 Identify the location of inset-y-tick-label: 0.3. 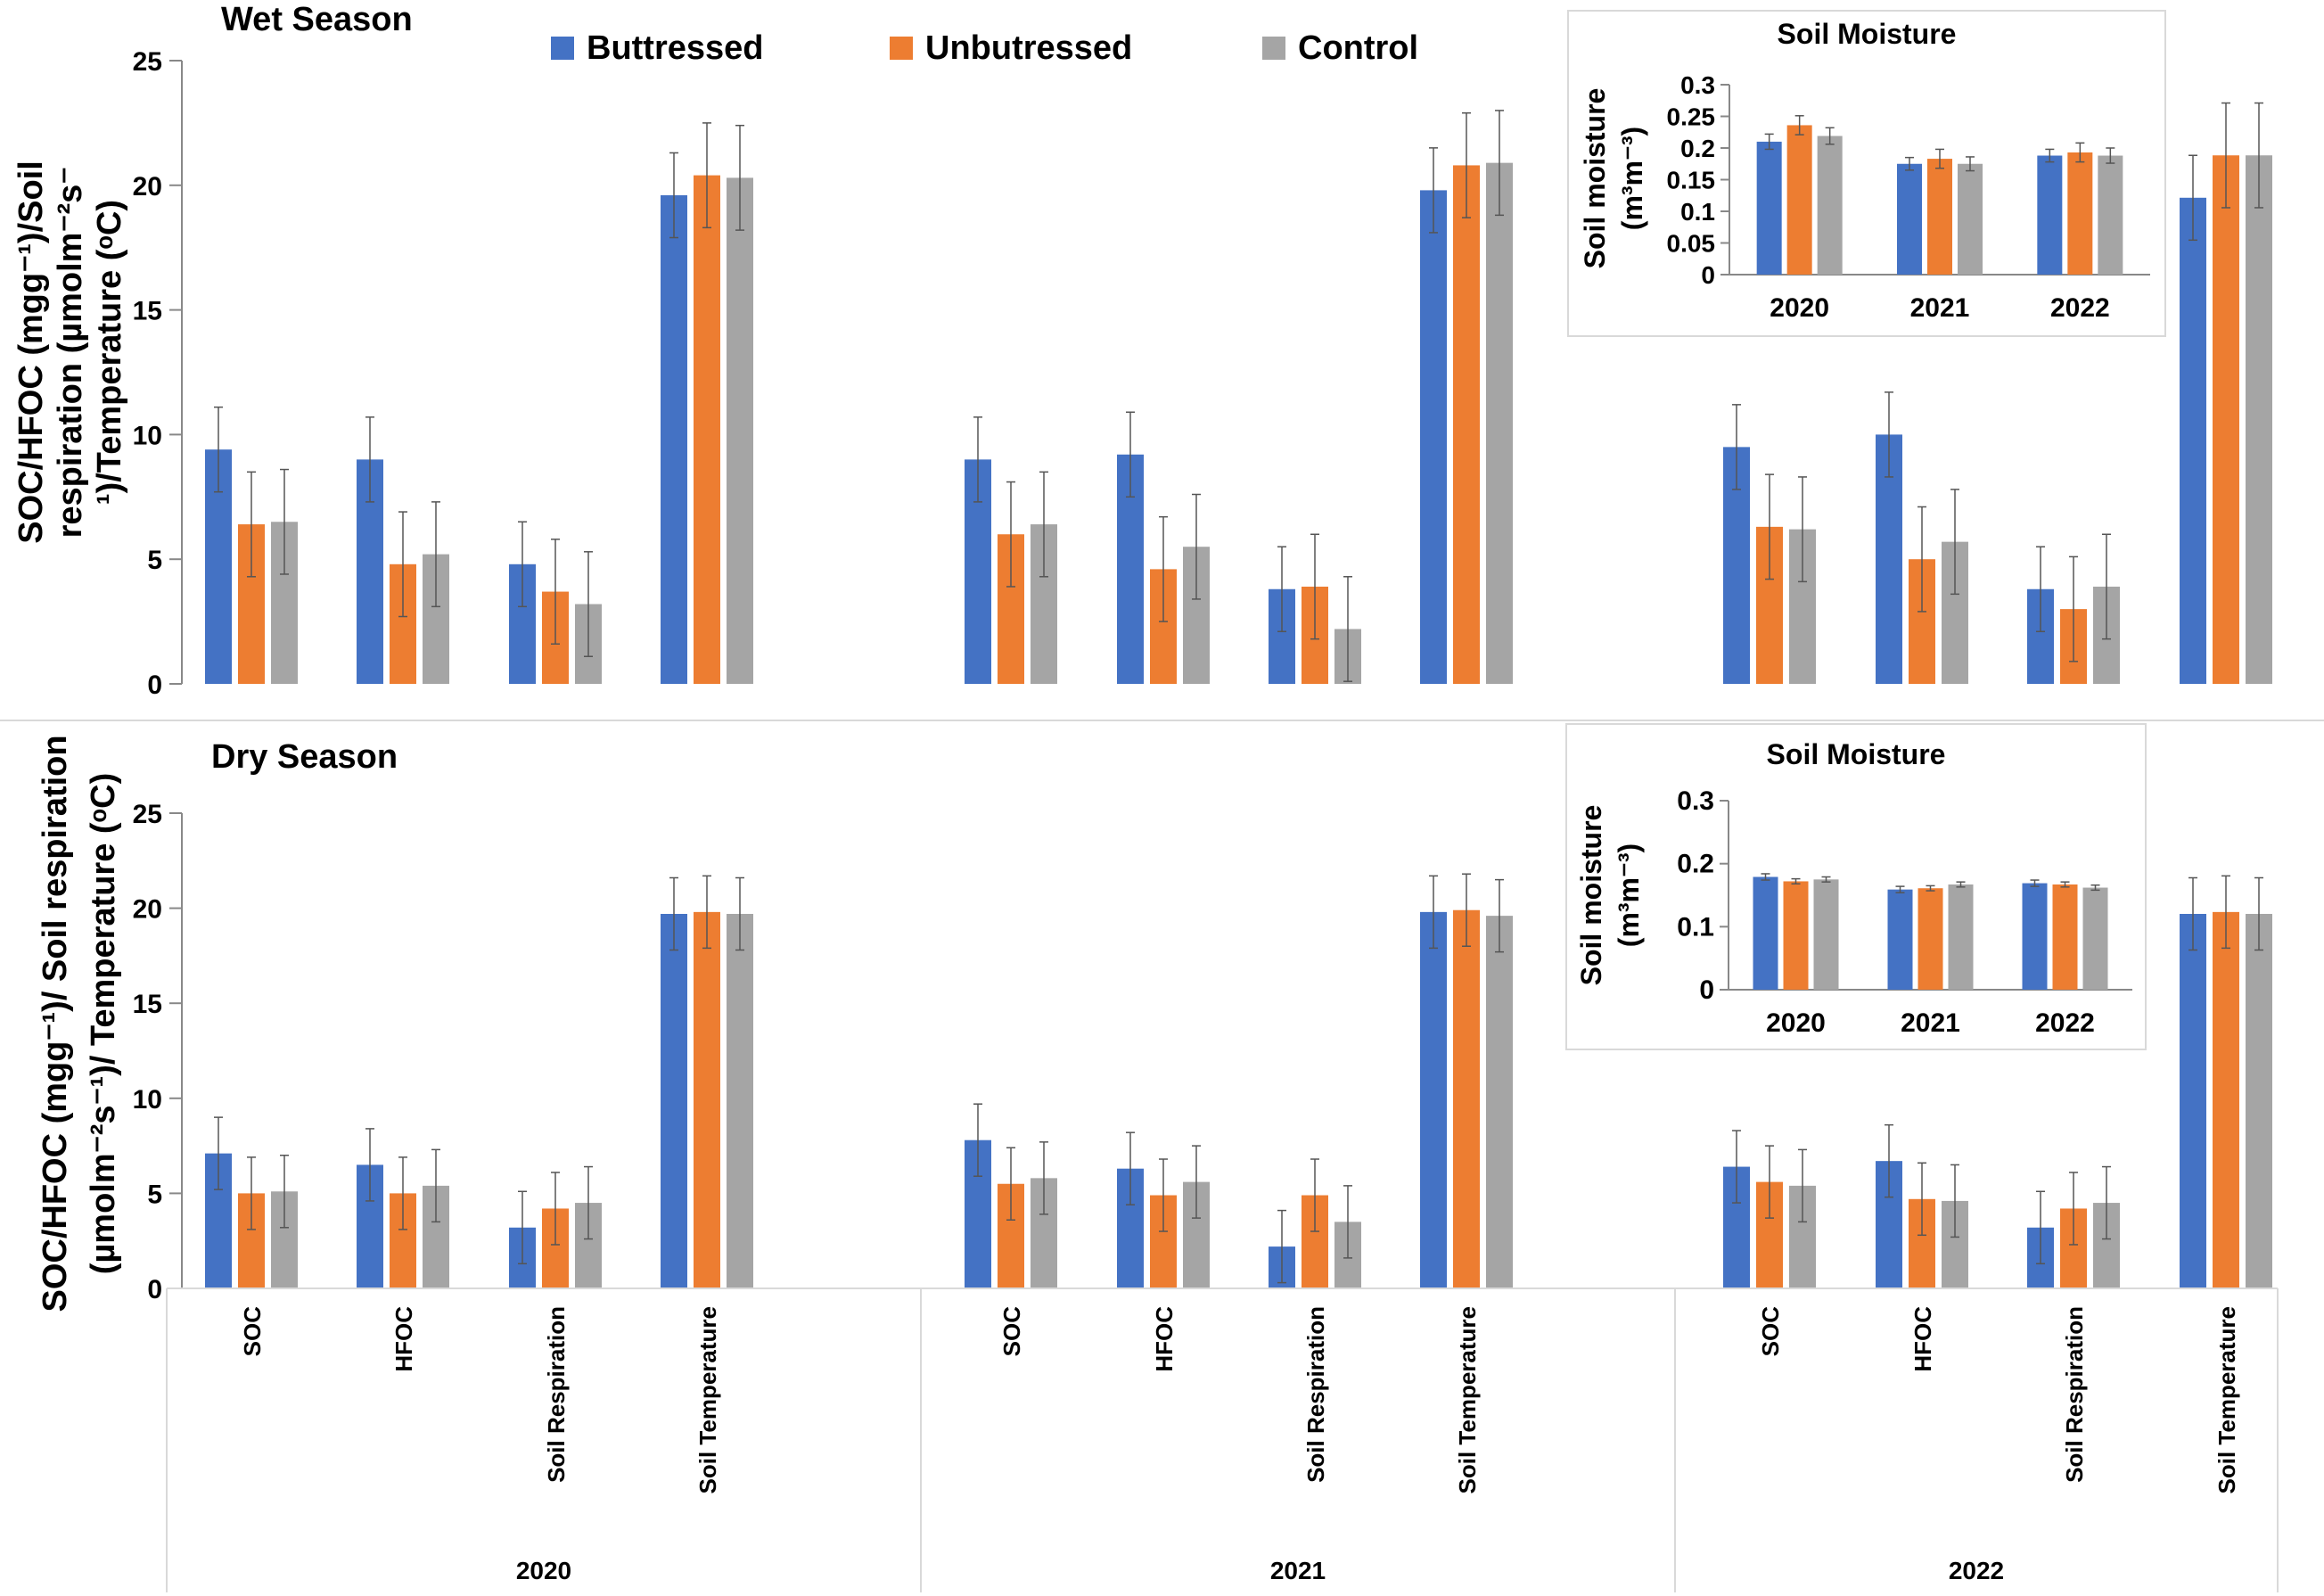
(1695, 801).